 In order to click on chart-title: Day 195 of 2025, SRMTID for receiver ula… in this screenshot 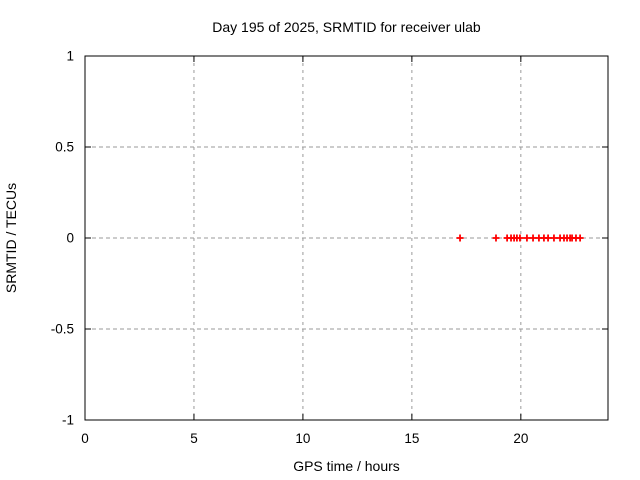, I will do `click(346, 27)`.